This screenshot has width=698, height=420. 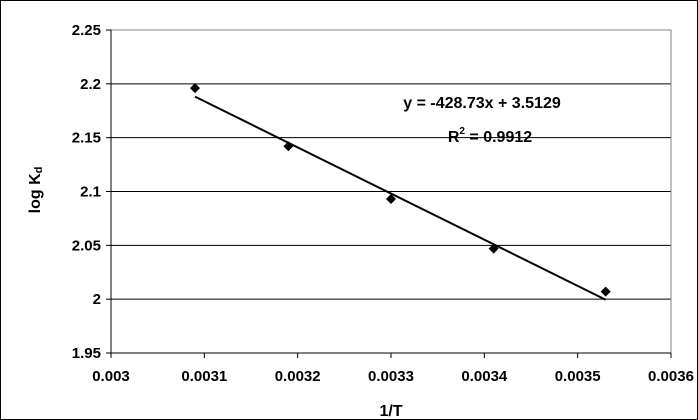 What do you see at coordinates (484, 376) in the screenshot?
I see `x-tick-label: 0.0034` at bounding box center [484, 376].